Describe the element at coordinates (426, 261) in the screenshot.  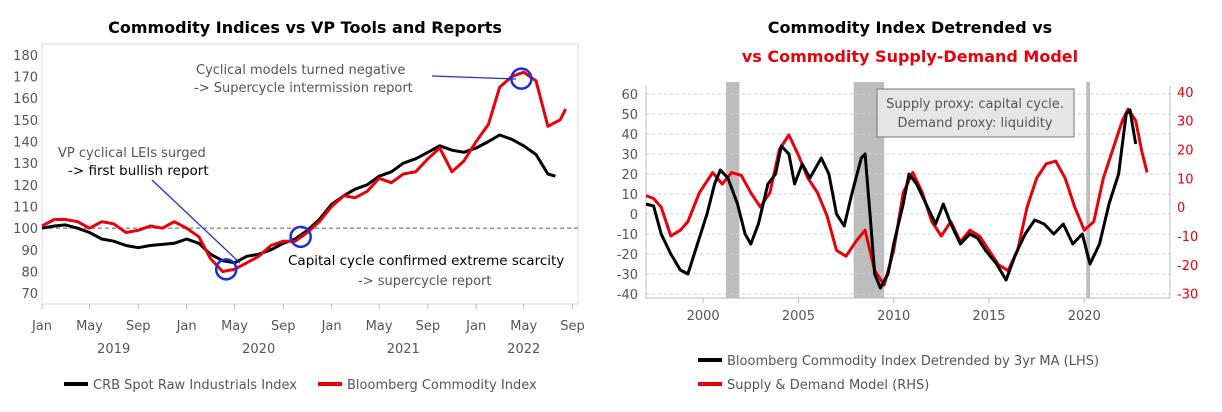
I see `annotation-capital-line1: Capital cycle confirmed extreme scarcity` at that location.